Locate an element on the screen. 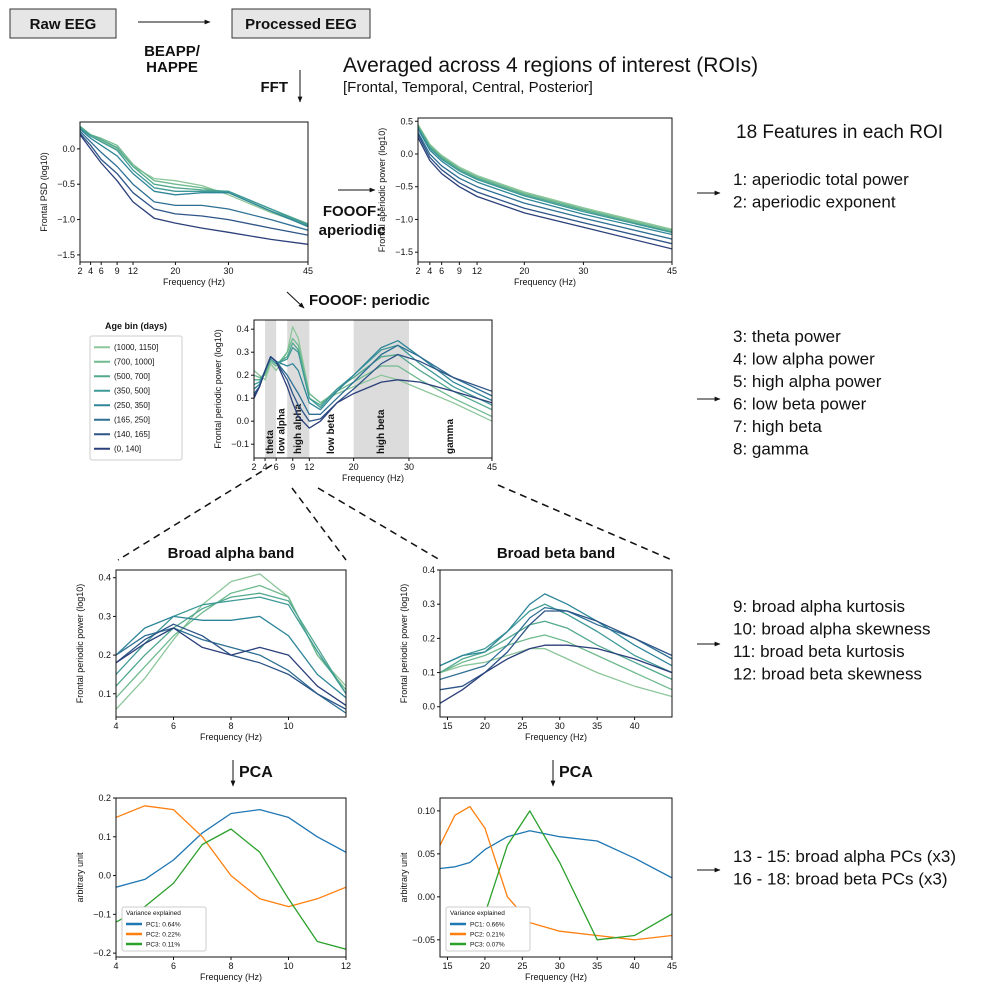 Image resolution: width=1007 pixels, height=985 pixels. legend-label: PC3: 0.11% is located at coordinates (163, 944).